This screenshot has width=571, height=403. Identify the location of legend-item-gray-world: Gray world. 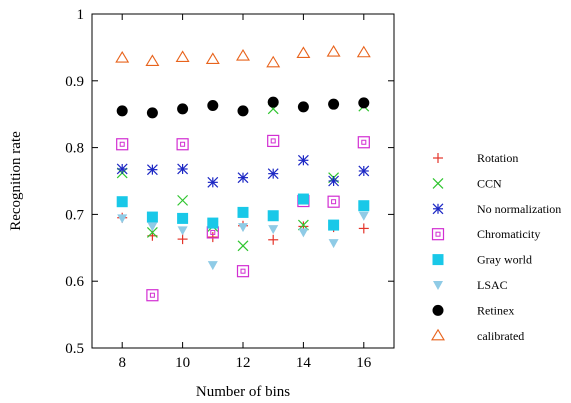
(482, 260).